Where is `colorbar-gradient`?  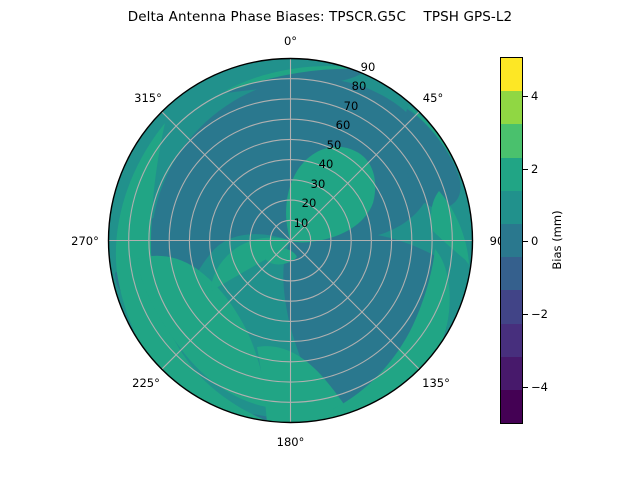
colorbar-gradient is located at coordinates (511, 240).